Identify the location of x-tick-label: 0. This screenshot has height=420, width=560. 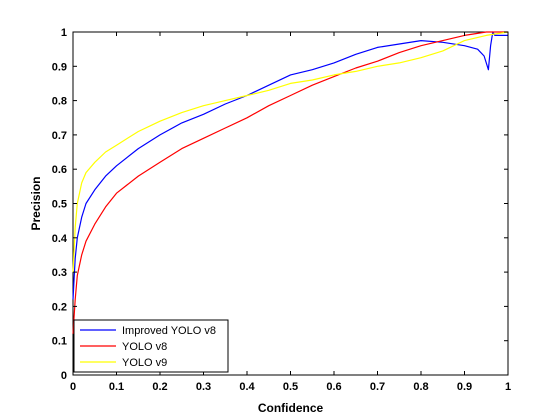
(73, 387).